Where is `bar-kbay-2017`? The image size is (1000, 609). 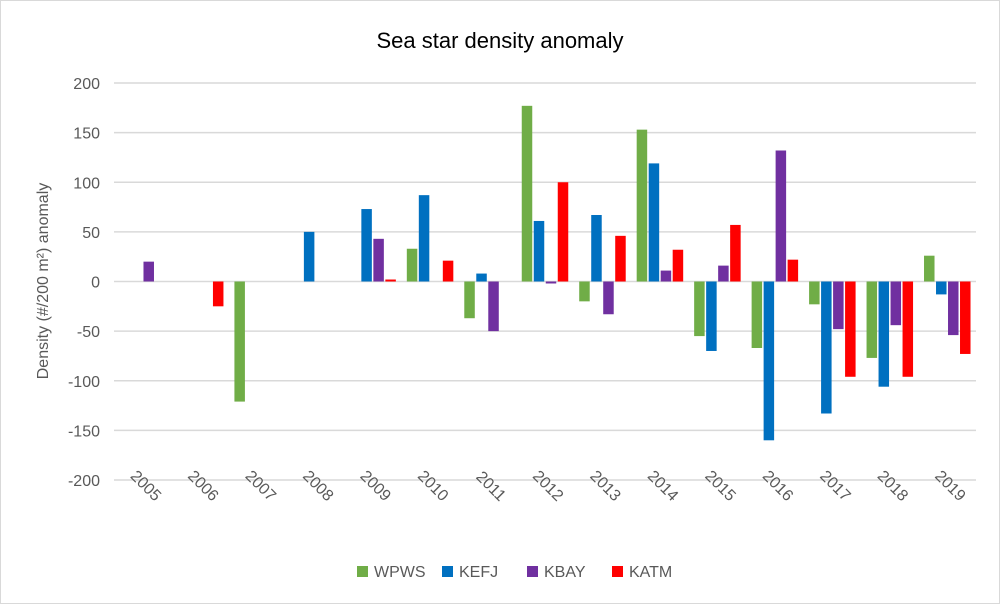
bar-kbay-2017 is located at coordinates (838, 305).